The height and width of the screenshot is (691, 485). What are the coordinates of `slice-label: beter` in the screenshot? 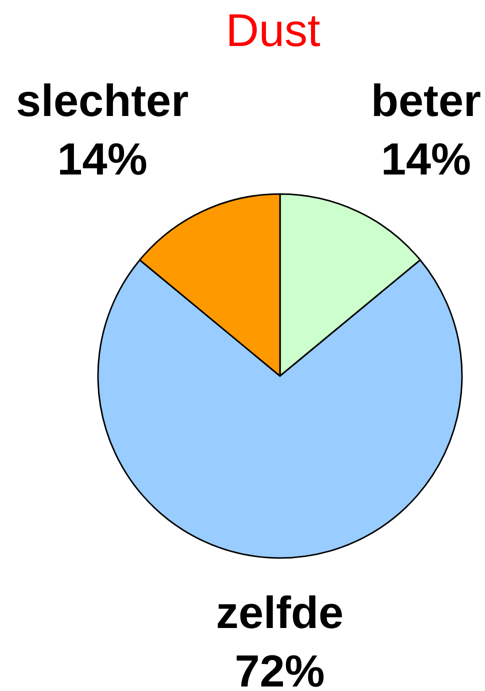 It's located at (426, 100).